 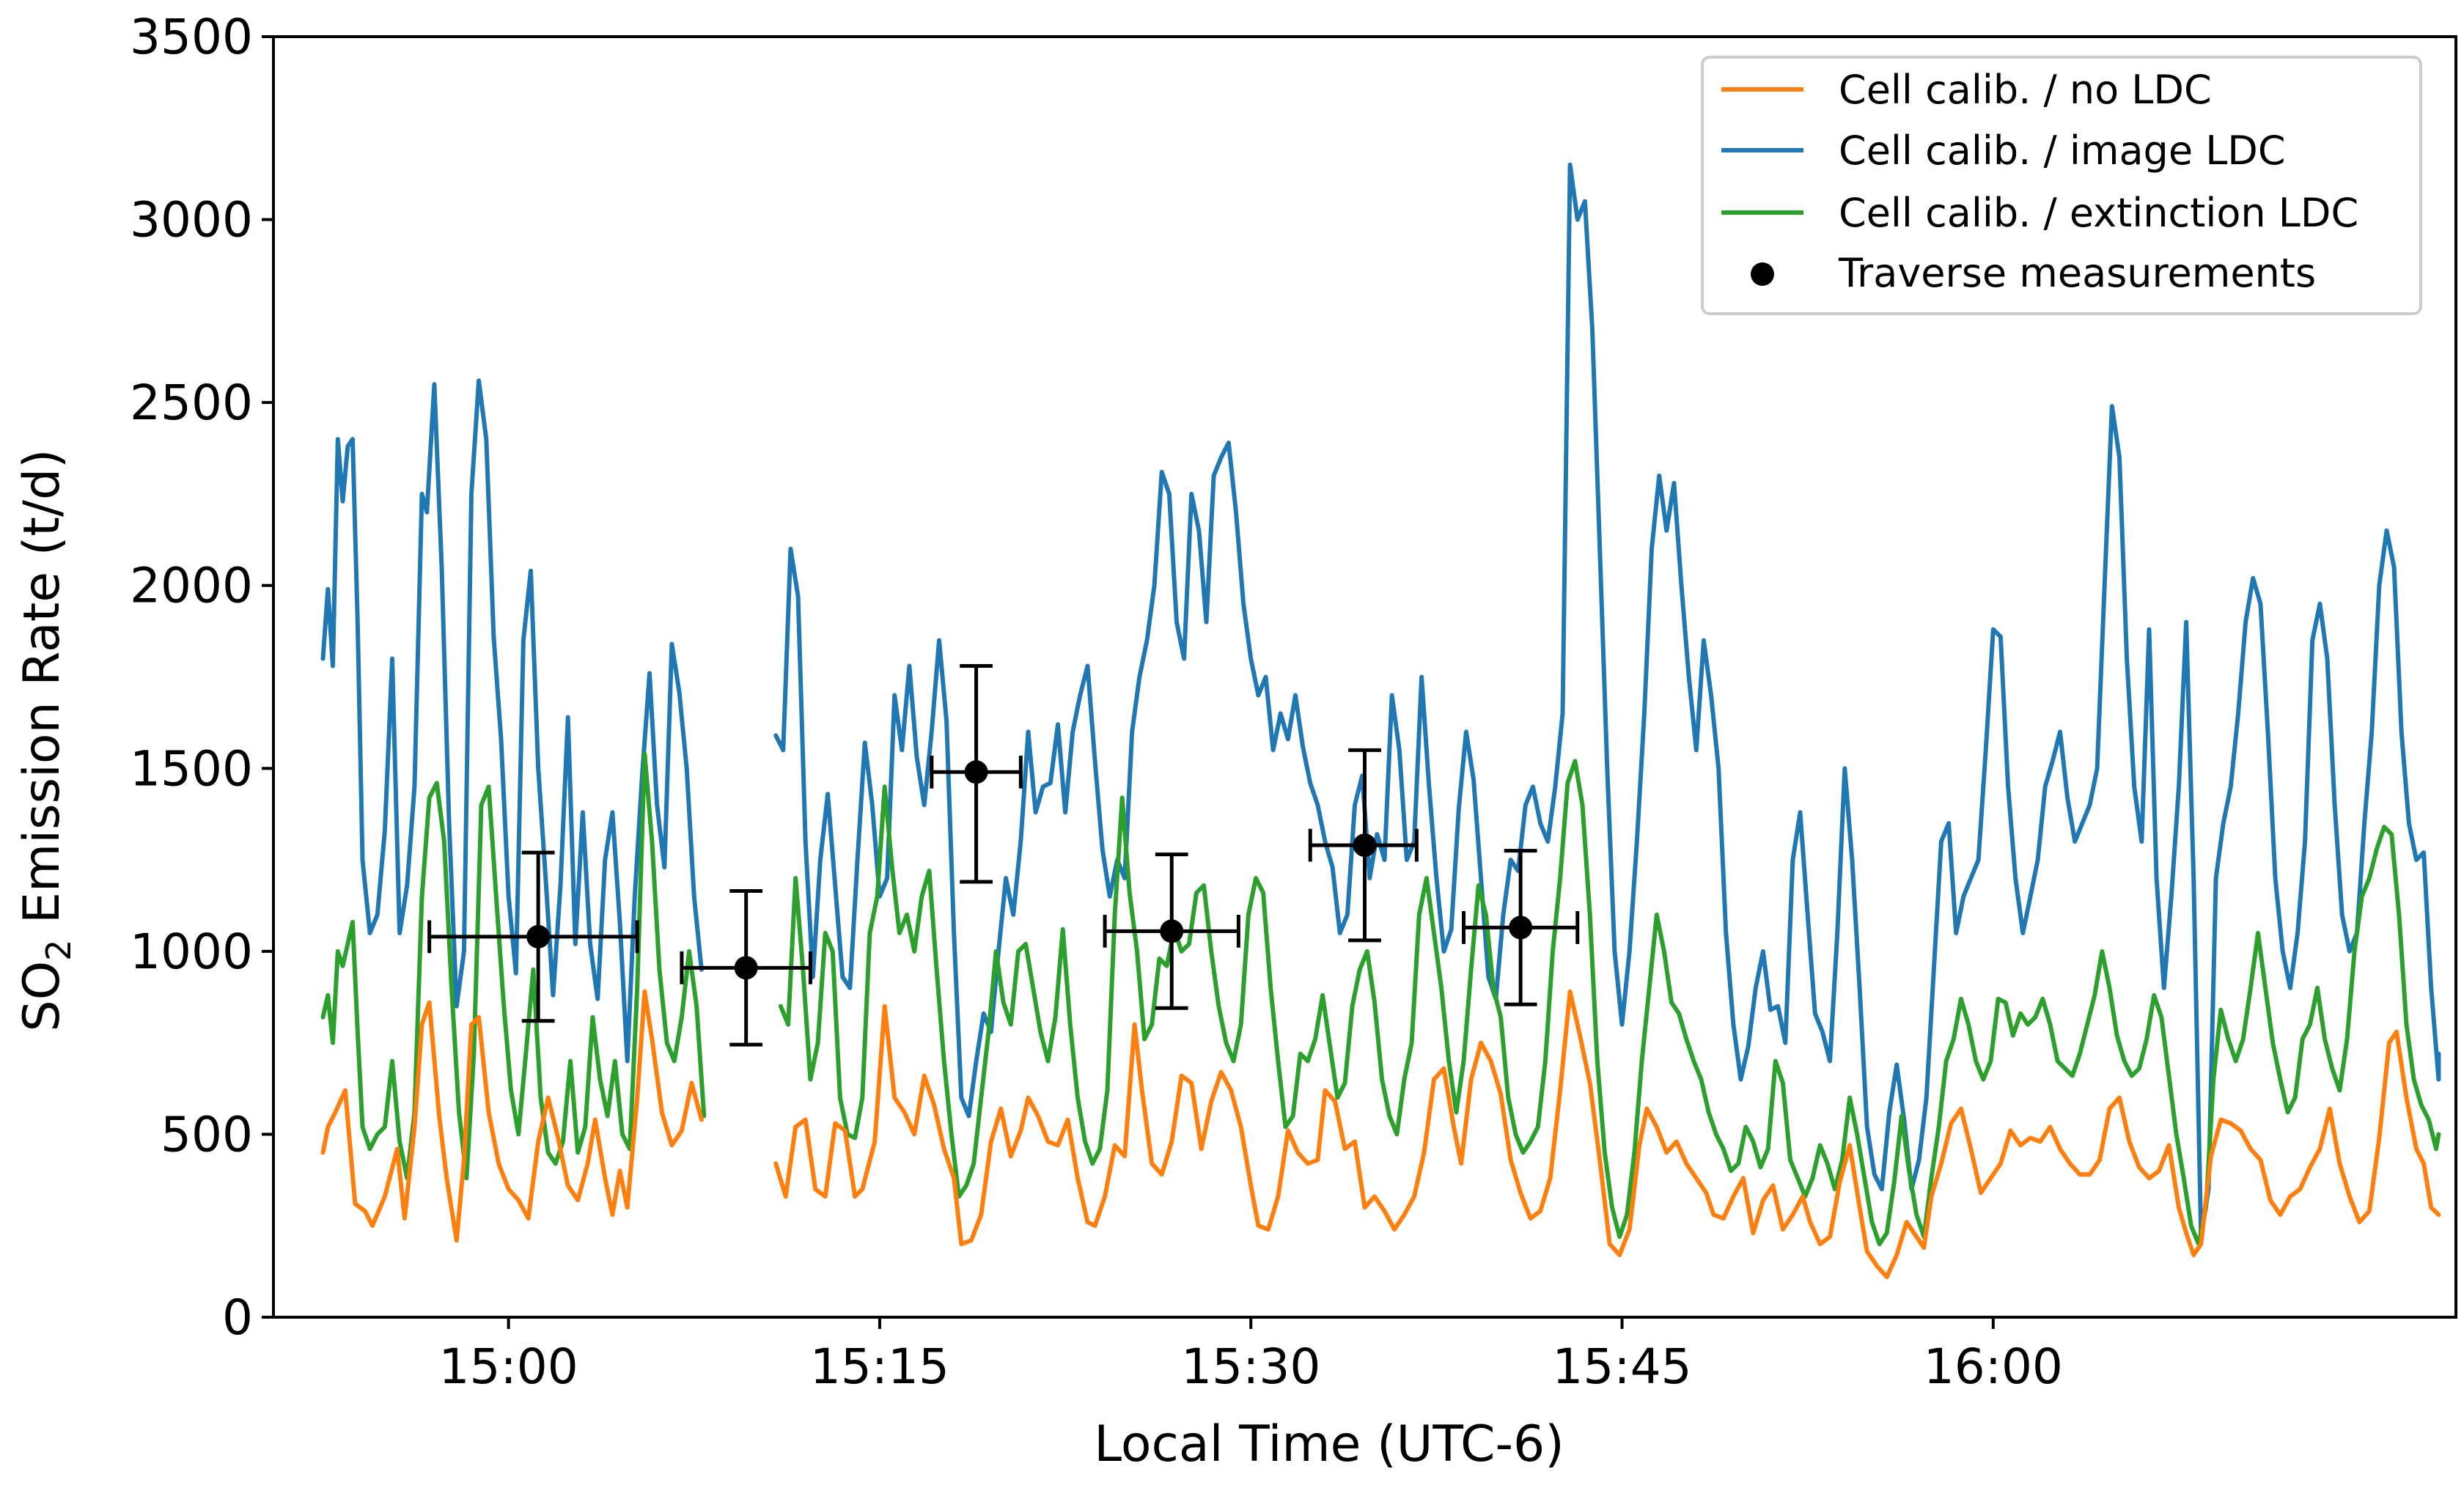 I want to click on y-axis-label-main: SO, so click(x=42, y=996).